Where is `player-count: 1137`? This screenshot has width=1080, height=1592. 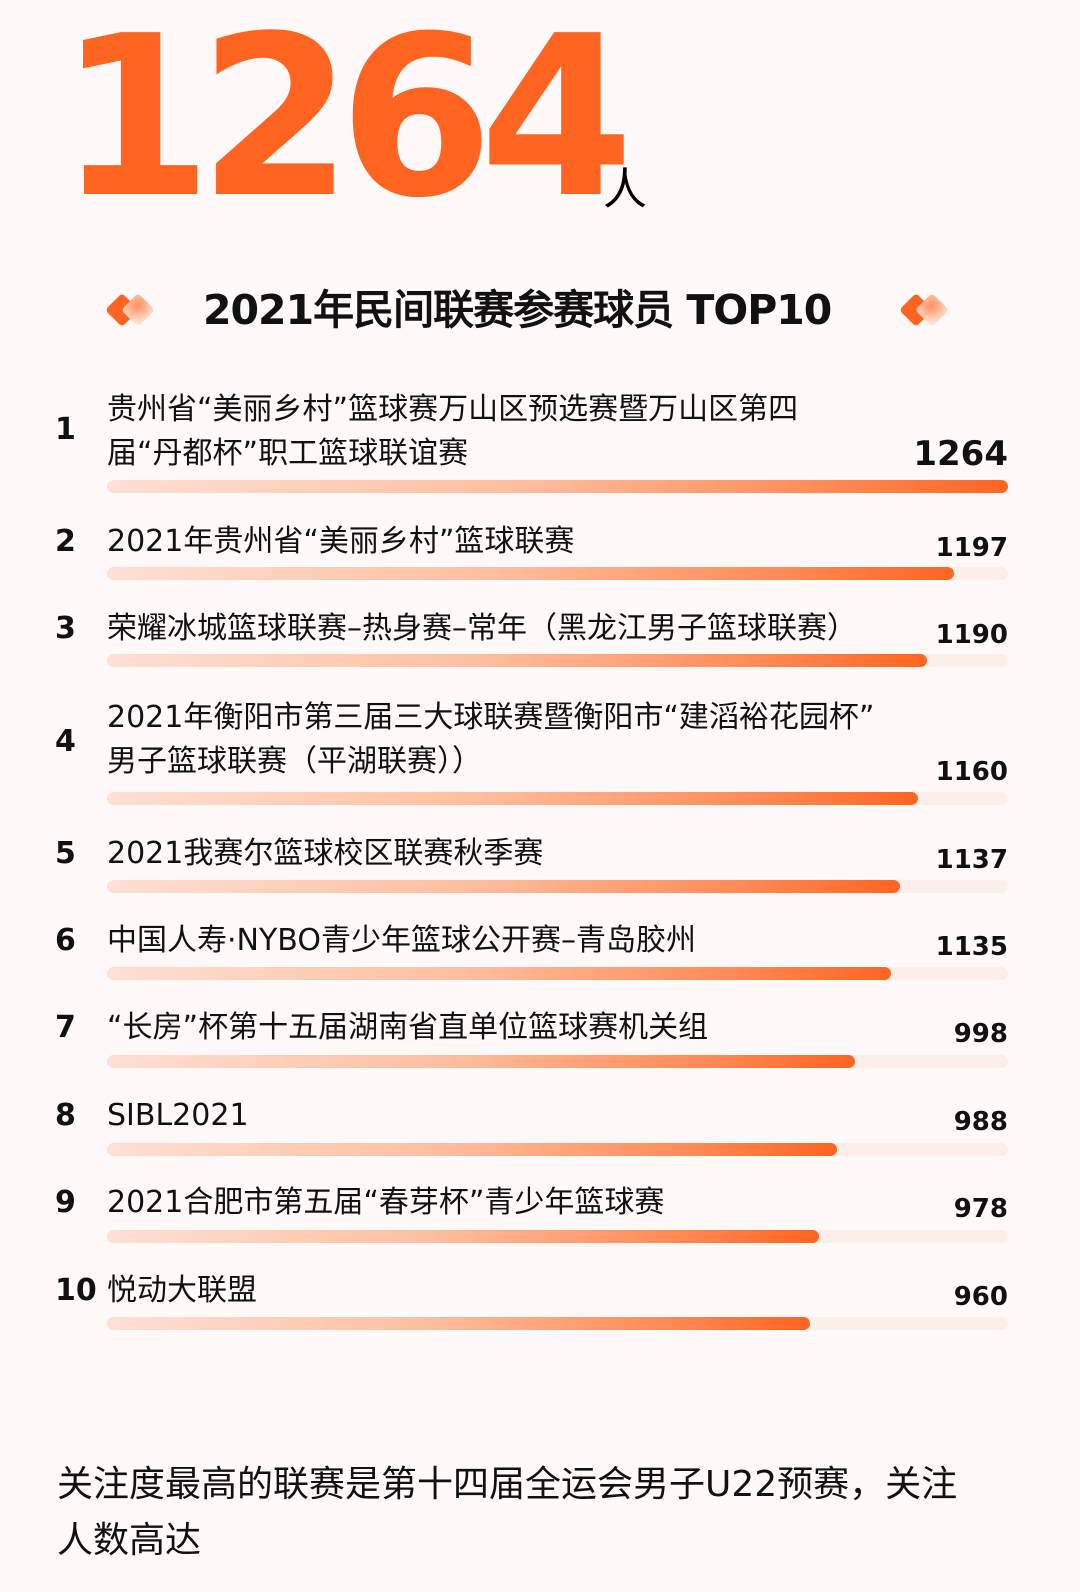
player-count: 1137 is located at coordinates (971, 860).